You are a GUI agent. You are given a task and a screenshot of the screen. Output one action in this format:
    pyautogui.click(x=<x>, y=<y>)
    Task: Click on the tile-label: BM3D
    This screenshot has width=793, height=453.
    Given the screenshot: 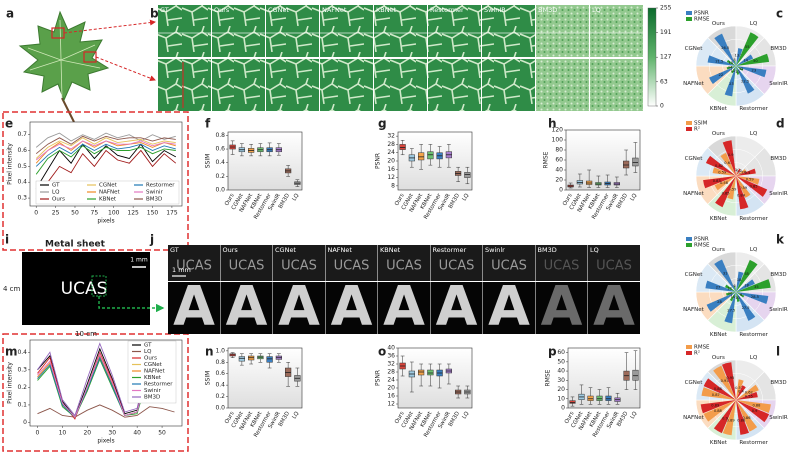 What is the action you would take?
    pyautogui.click(x=547, y=250)
    